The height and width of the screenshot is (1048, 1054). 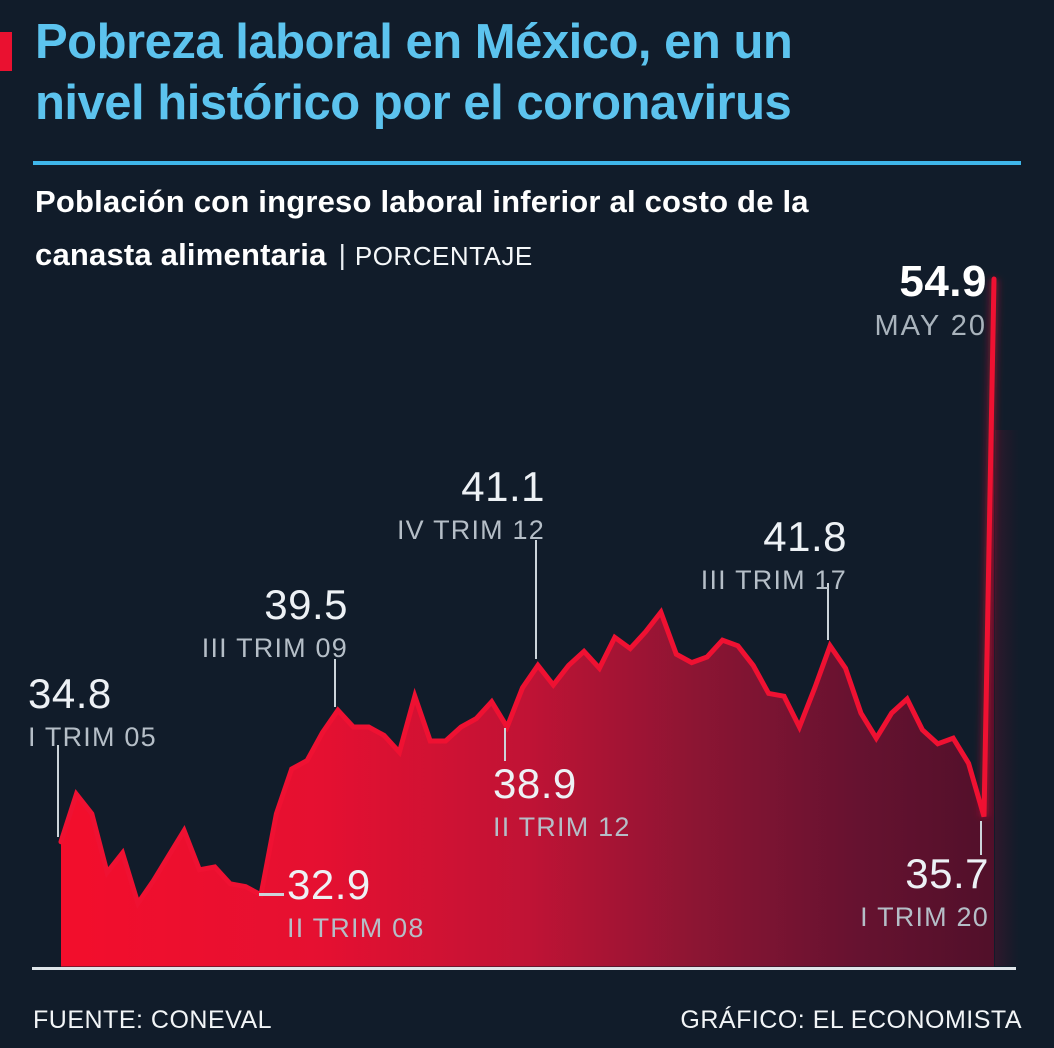 I want to click on page-title-line1: Pobreza laboral en México, en un, so click(x=414, y=42).